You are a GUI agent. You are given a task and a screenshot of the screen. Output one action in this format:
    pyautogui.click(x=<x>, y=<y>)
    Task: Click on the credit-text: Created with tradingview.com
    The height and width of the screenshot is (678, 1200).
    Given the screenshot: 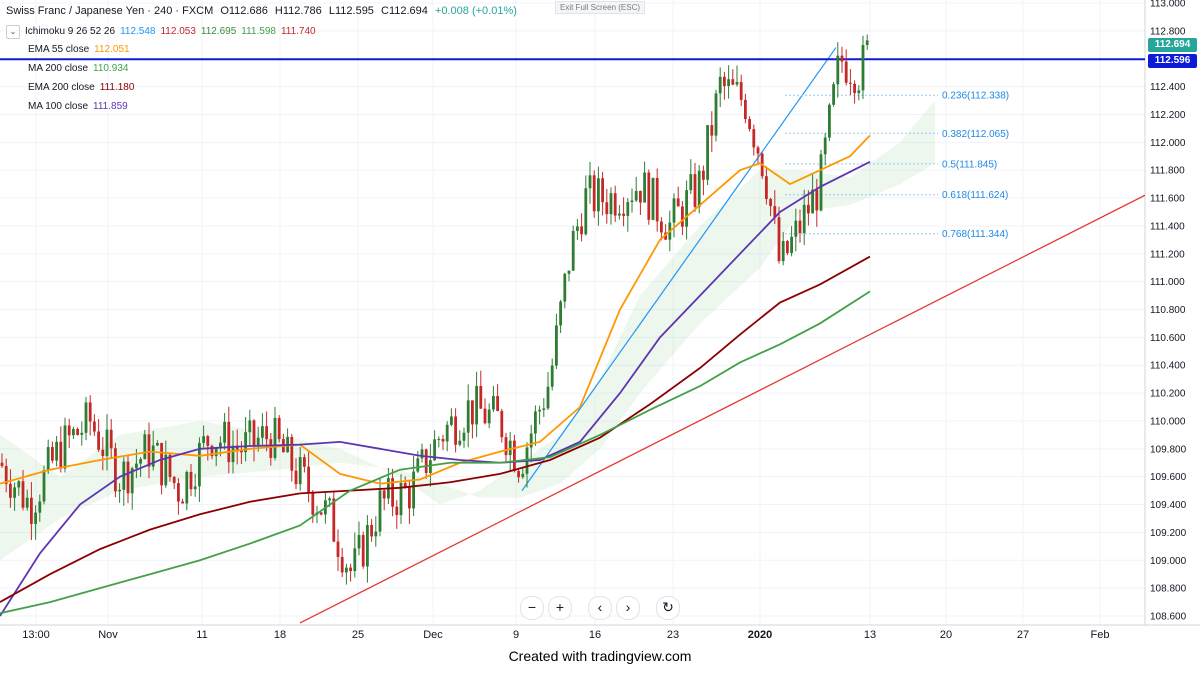 What is the action you would take?
    pyautogui.click(x=600, y=656)
    